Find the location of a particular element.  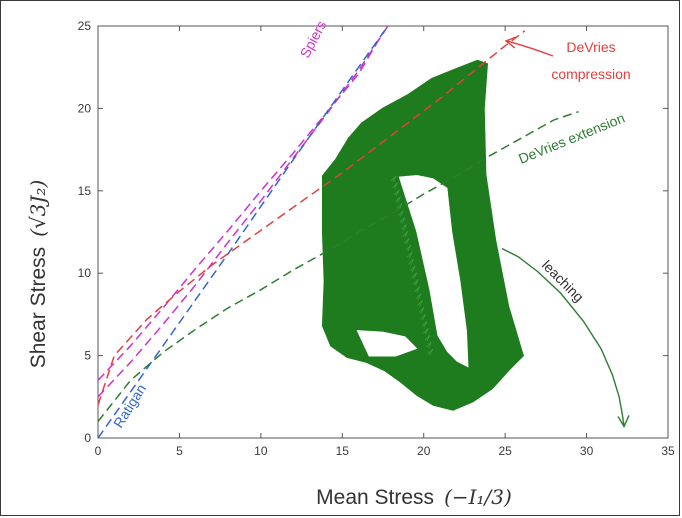

x-axis-math: (−I₁/3) is located at coordinates (478, 497).